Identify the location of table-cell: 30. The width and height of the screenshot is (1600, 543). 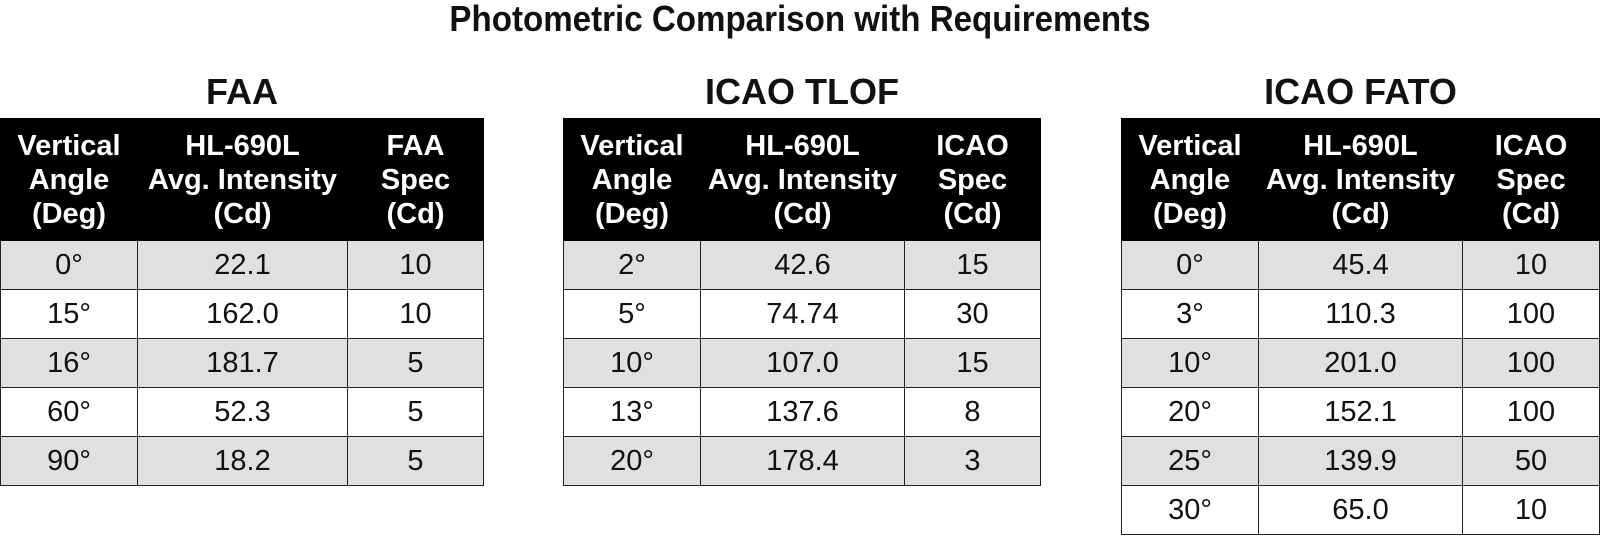
(972, 314).